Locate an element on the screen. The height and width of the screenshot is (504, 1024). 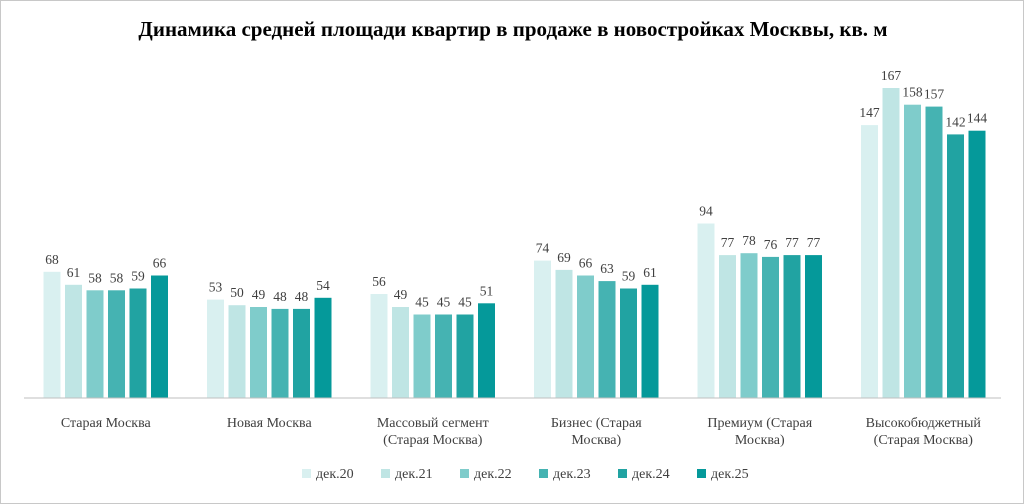
legend-label: дек.22 is located at coordinates (493, 474).